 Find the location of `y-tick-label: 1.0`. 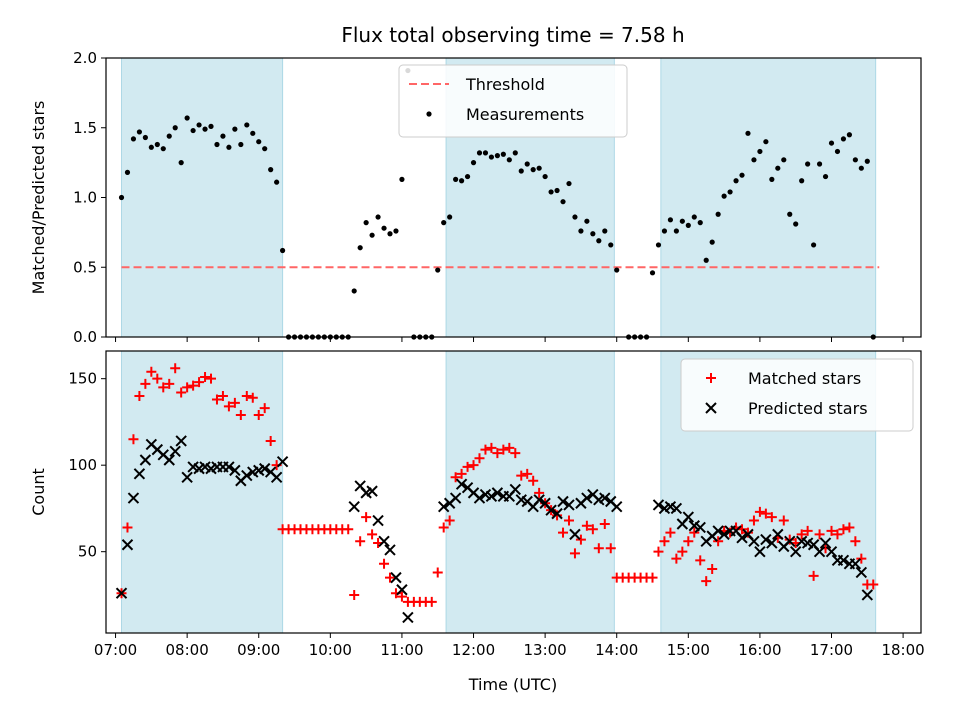

y-tick-label: 1.0 is located at coordinates (85, 198).